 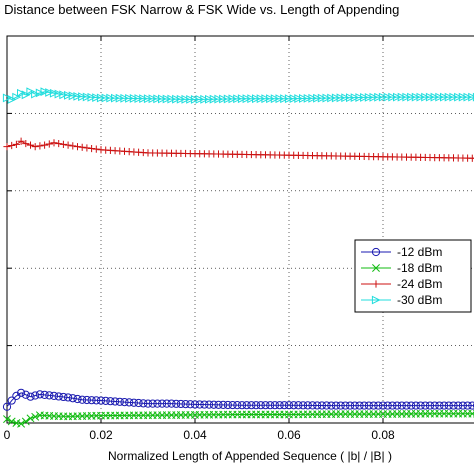 I want to click on legend-label: -18 dBm, so click(x=419, y=268).